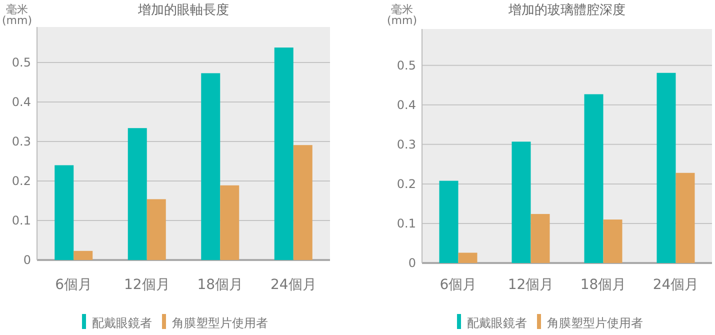 Image resolution: width=715 pixels, height=335 pixels. I want to click on chart-title: 增加的眼軸長度, so click(183, 10).